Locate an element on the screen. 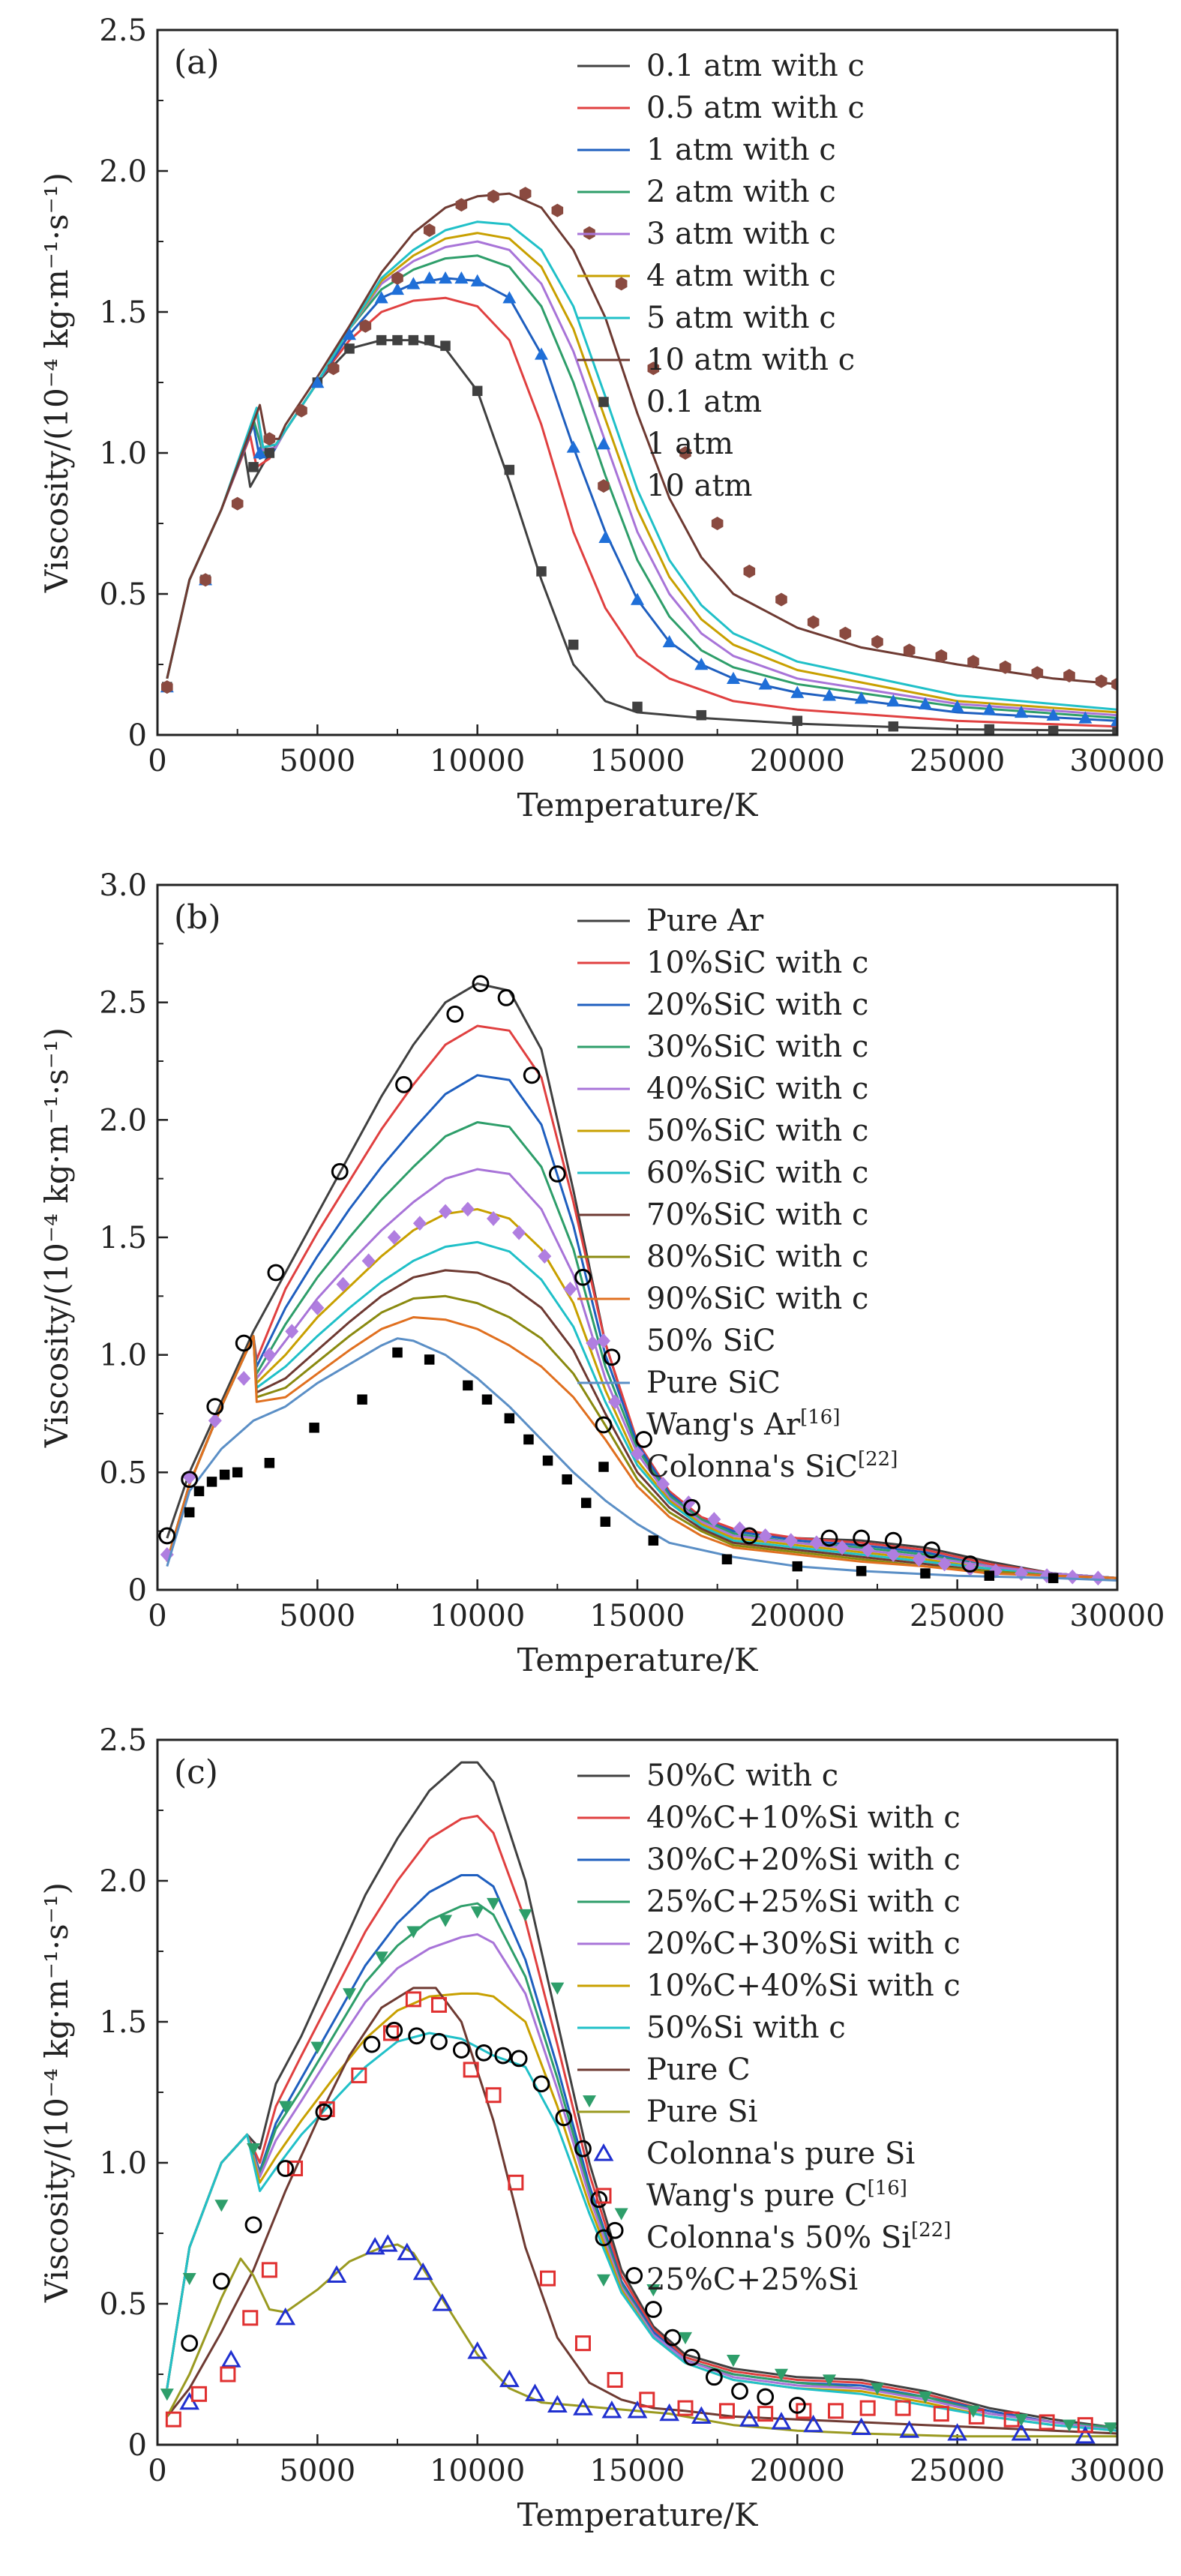  legend-label: Colonna's 50% Si[22] is located at coordinates (798, 2237).